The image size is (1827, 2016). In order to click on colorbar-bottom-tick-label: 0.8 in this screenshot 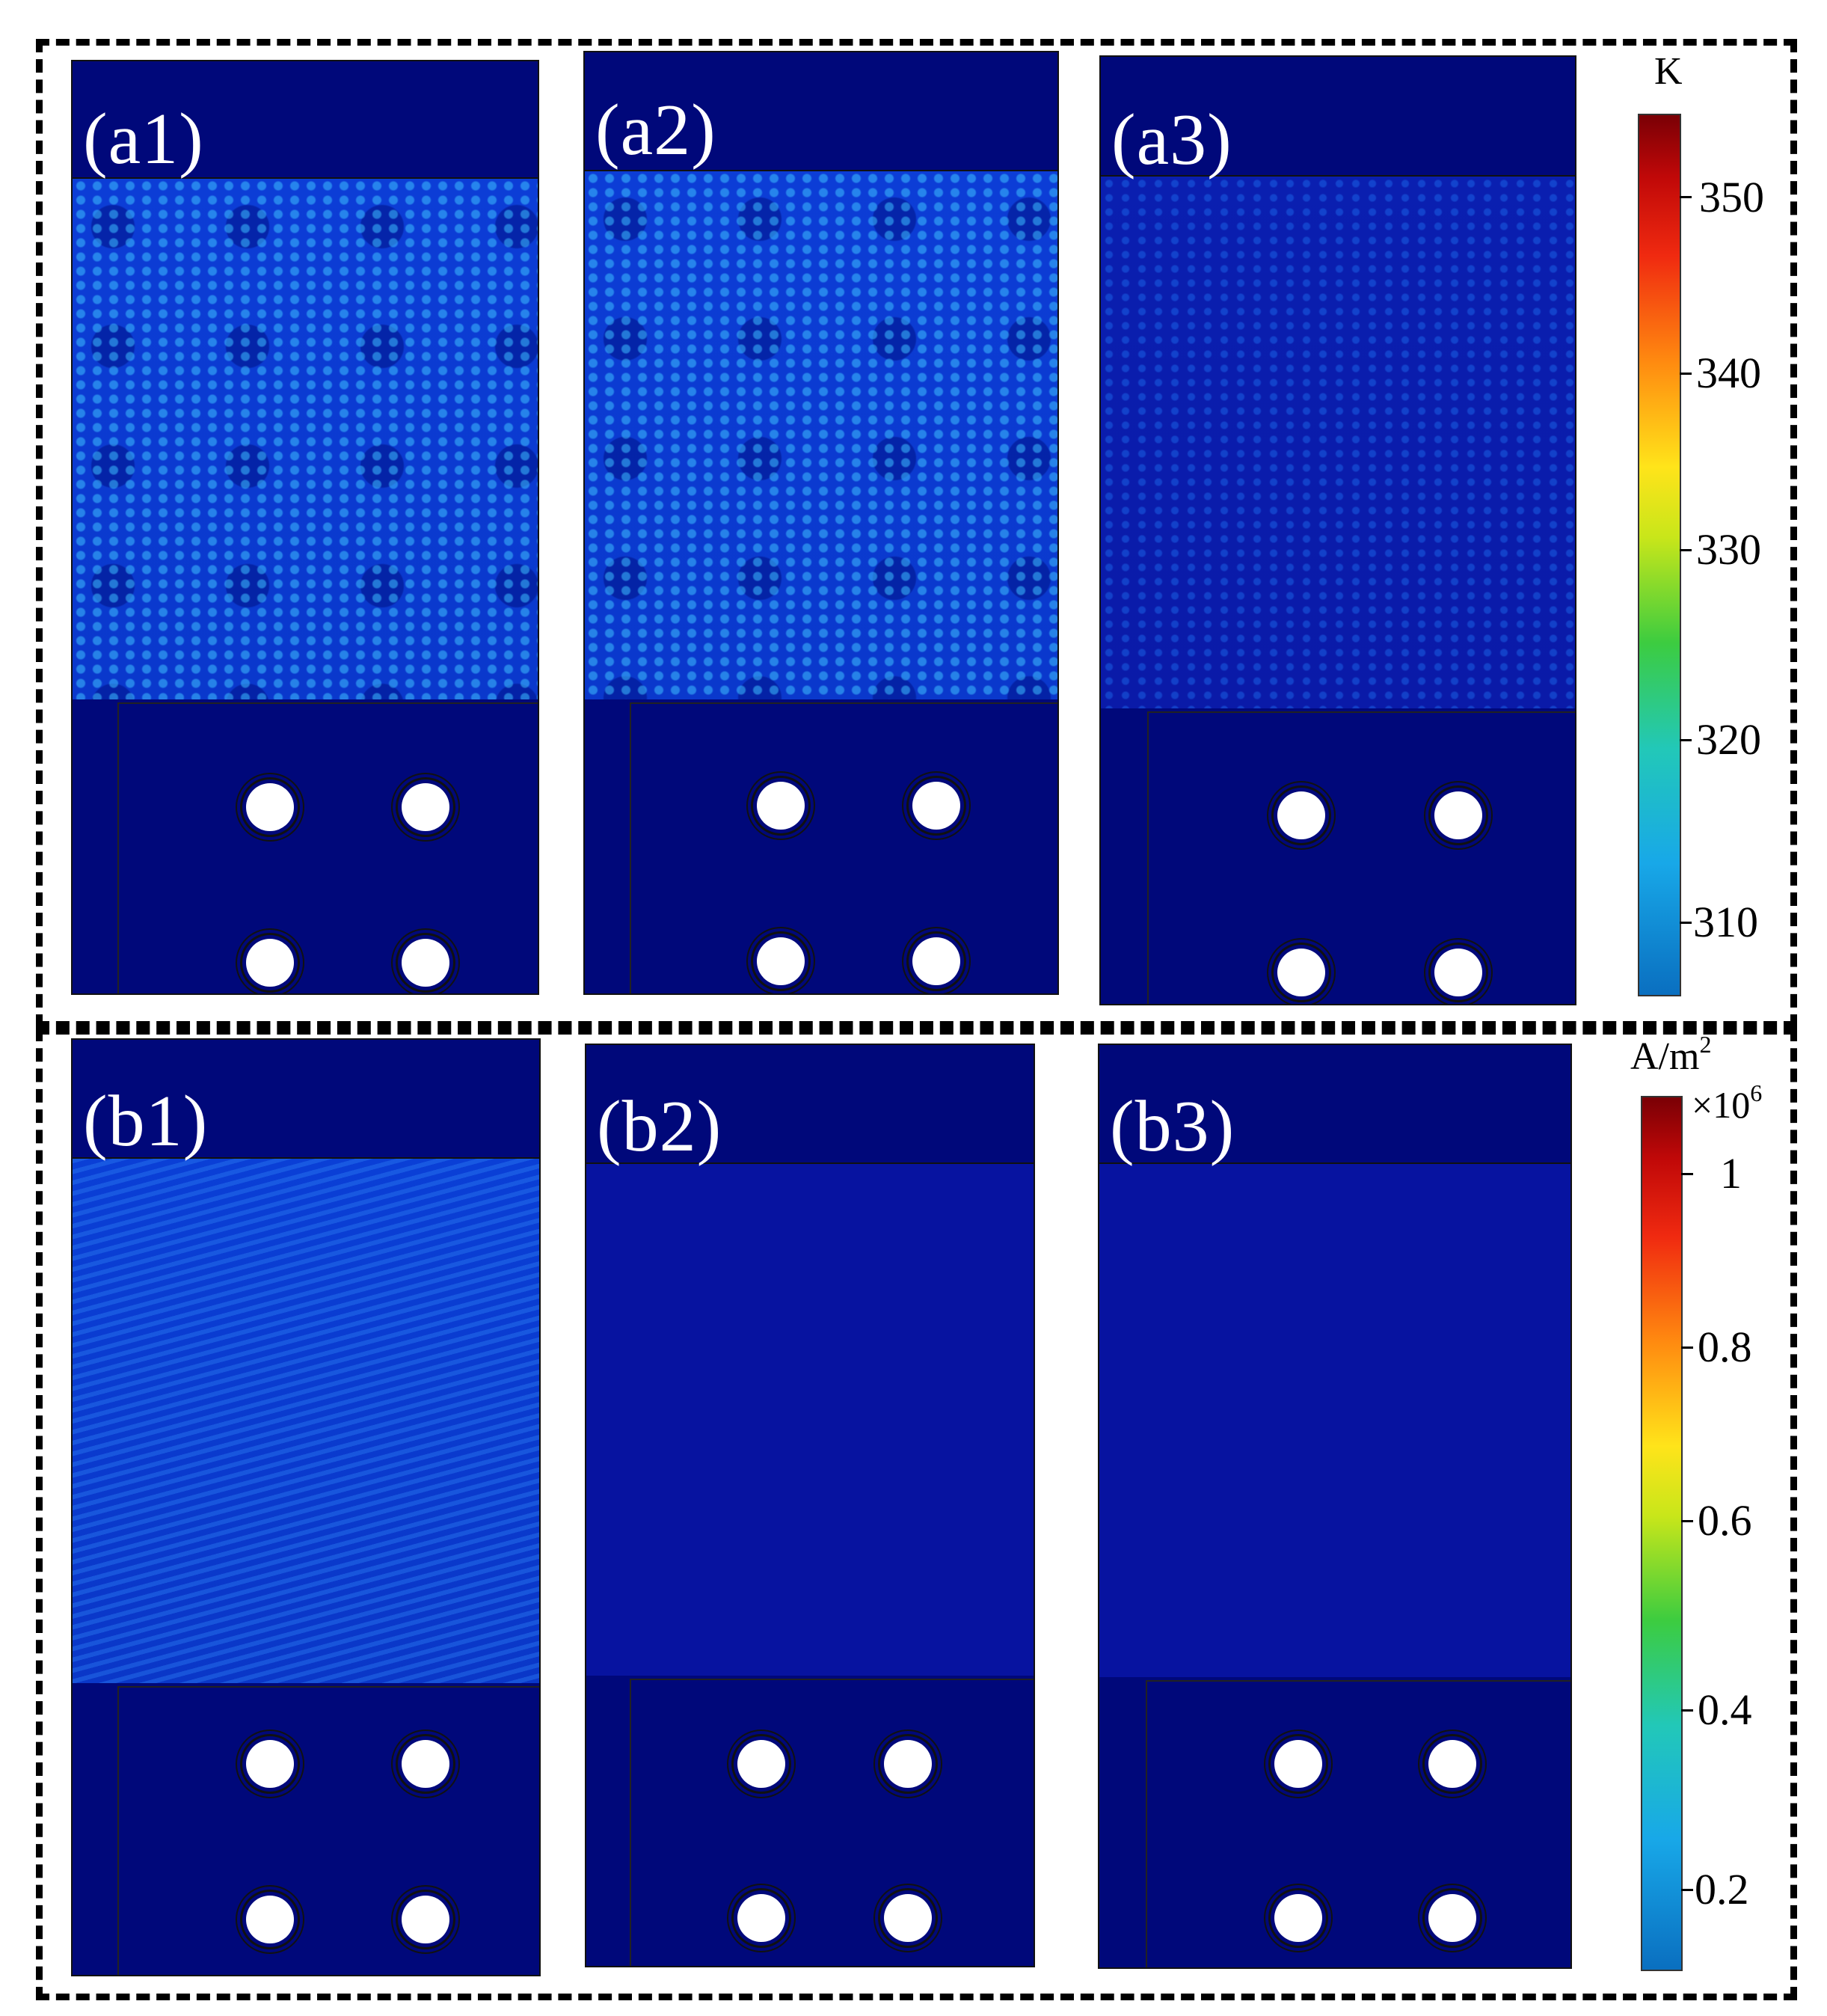, I will do `click(1725, 1347)`.